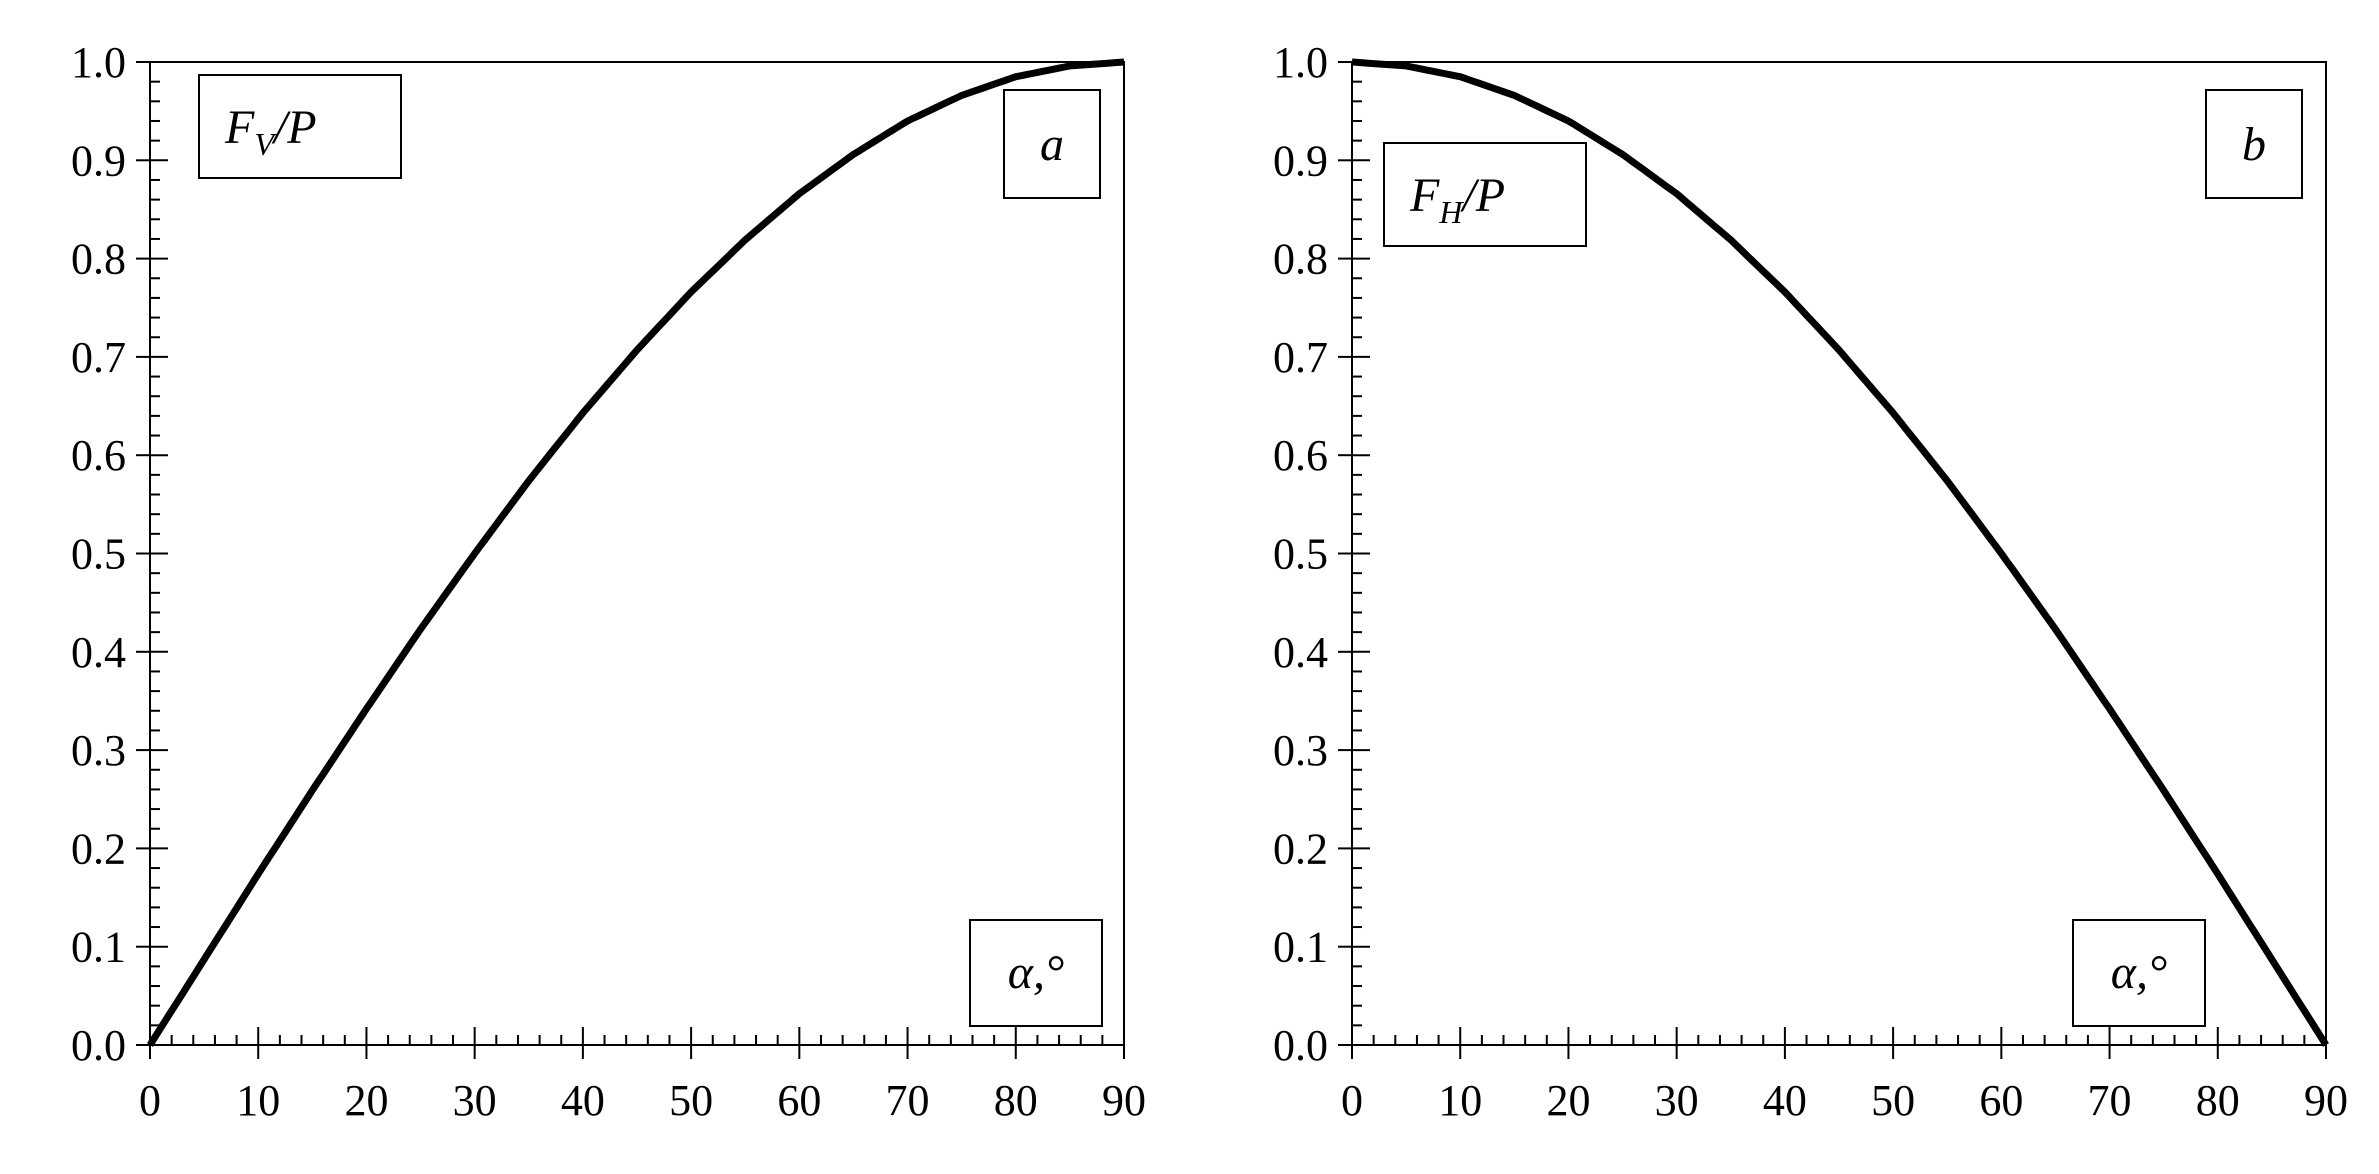  Describe the element at coordinates (1457, 199) in the screenshot. I see `ylabel: FH/P` at that location.